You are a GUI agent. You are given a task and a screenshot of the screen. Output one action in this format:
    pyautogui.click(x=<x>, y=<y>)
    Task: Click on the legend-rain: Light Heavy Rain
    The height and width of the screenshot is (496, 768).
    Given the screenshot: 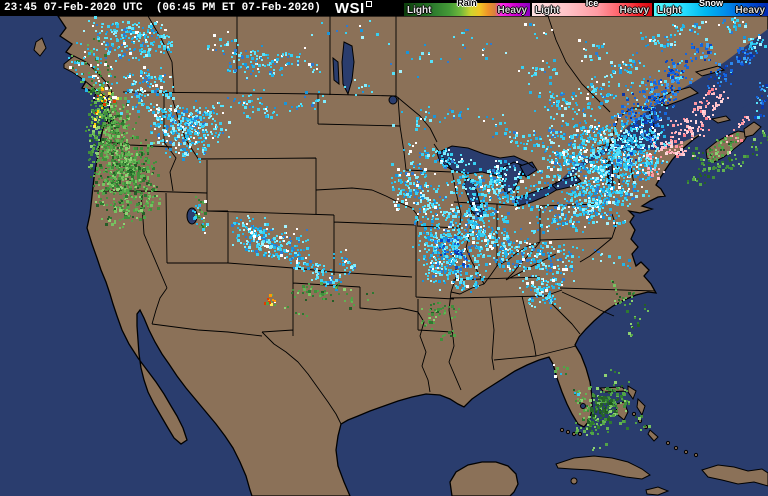 What is the action you would take?
    pyautogui.click(x=467, y=8)
    